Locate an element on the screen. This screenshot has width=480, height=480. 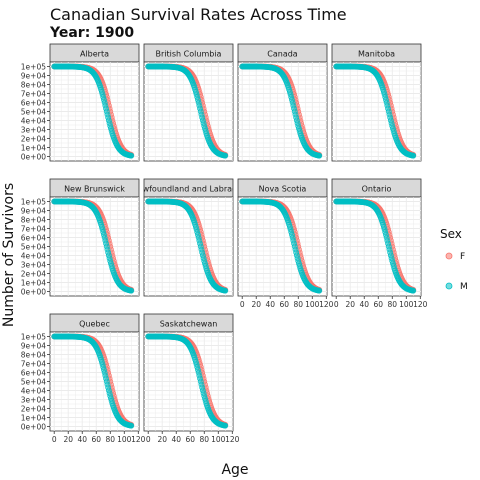
facet-panel: Newfoundland and Labrador is located at coordinates (189, 237).